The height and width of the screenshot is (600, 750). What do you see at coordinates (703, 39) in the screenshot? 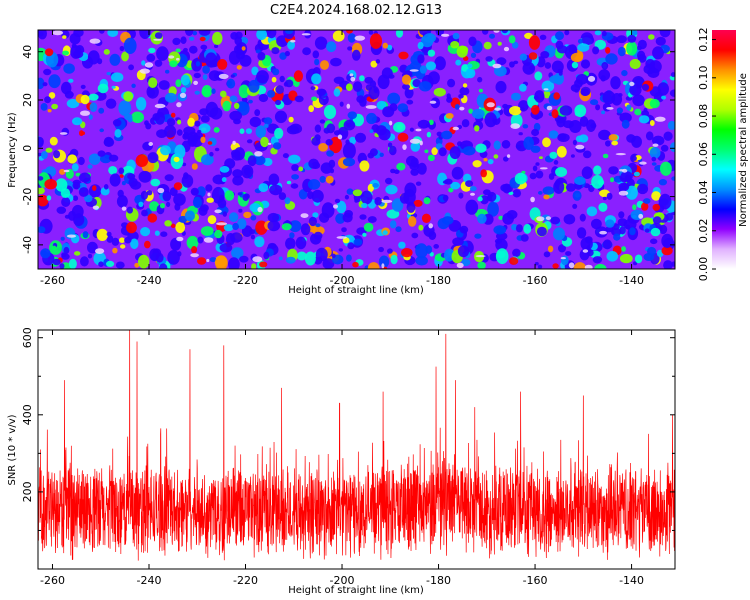
I see `colorbar-tick-label: 0.12` at bounding box center [703, 39].